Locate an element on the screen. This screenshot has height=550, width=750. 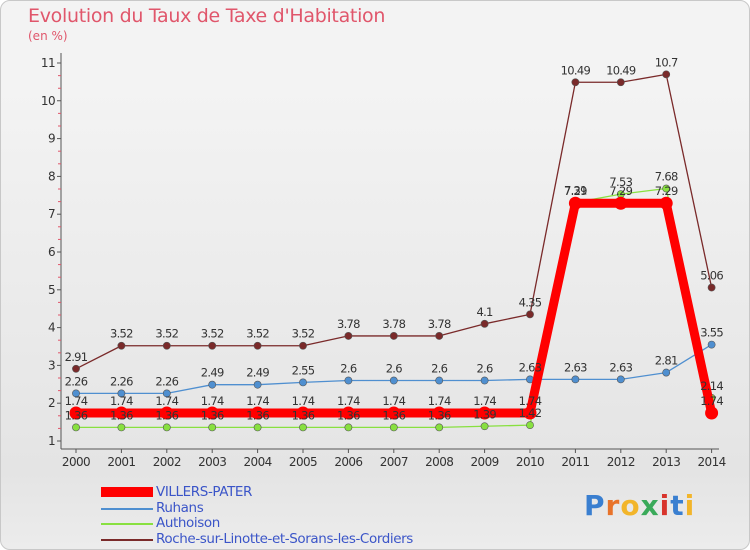
x-tick-label: 2005 is located at coordinates (303, 462).